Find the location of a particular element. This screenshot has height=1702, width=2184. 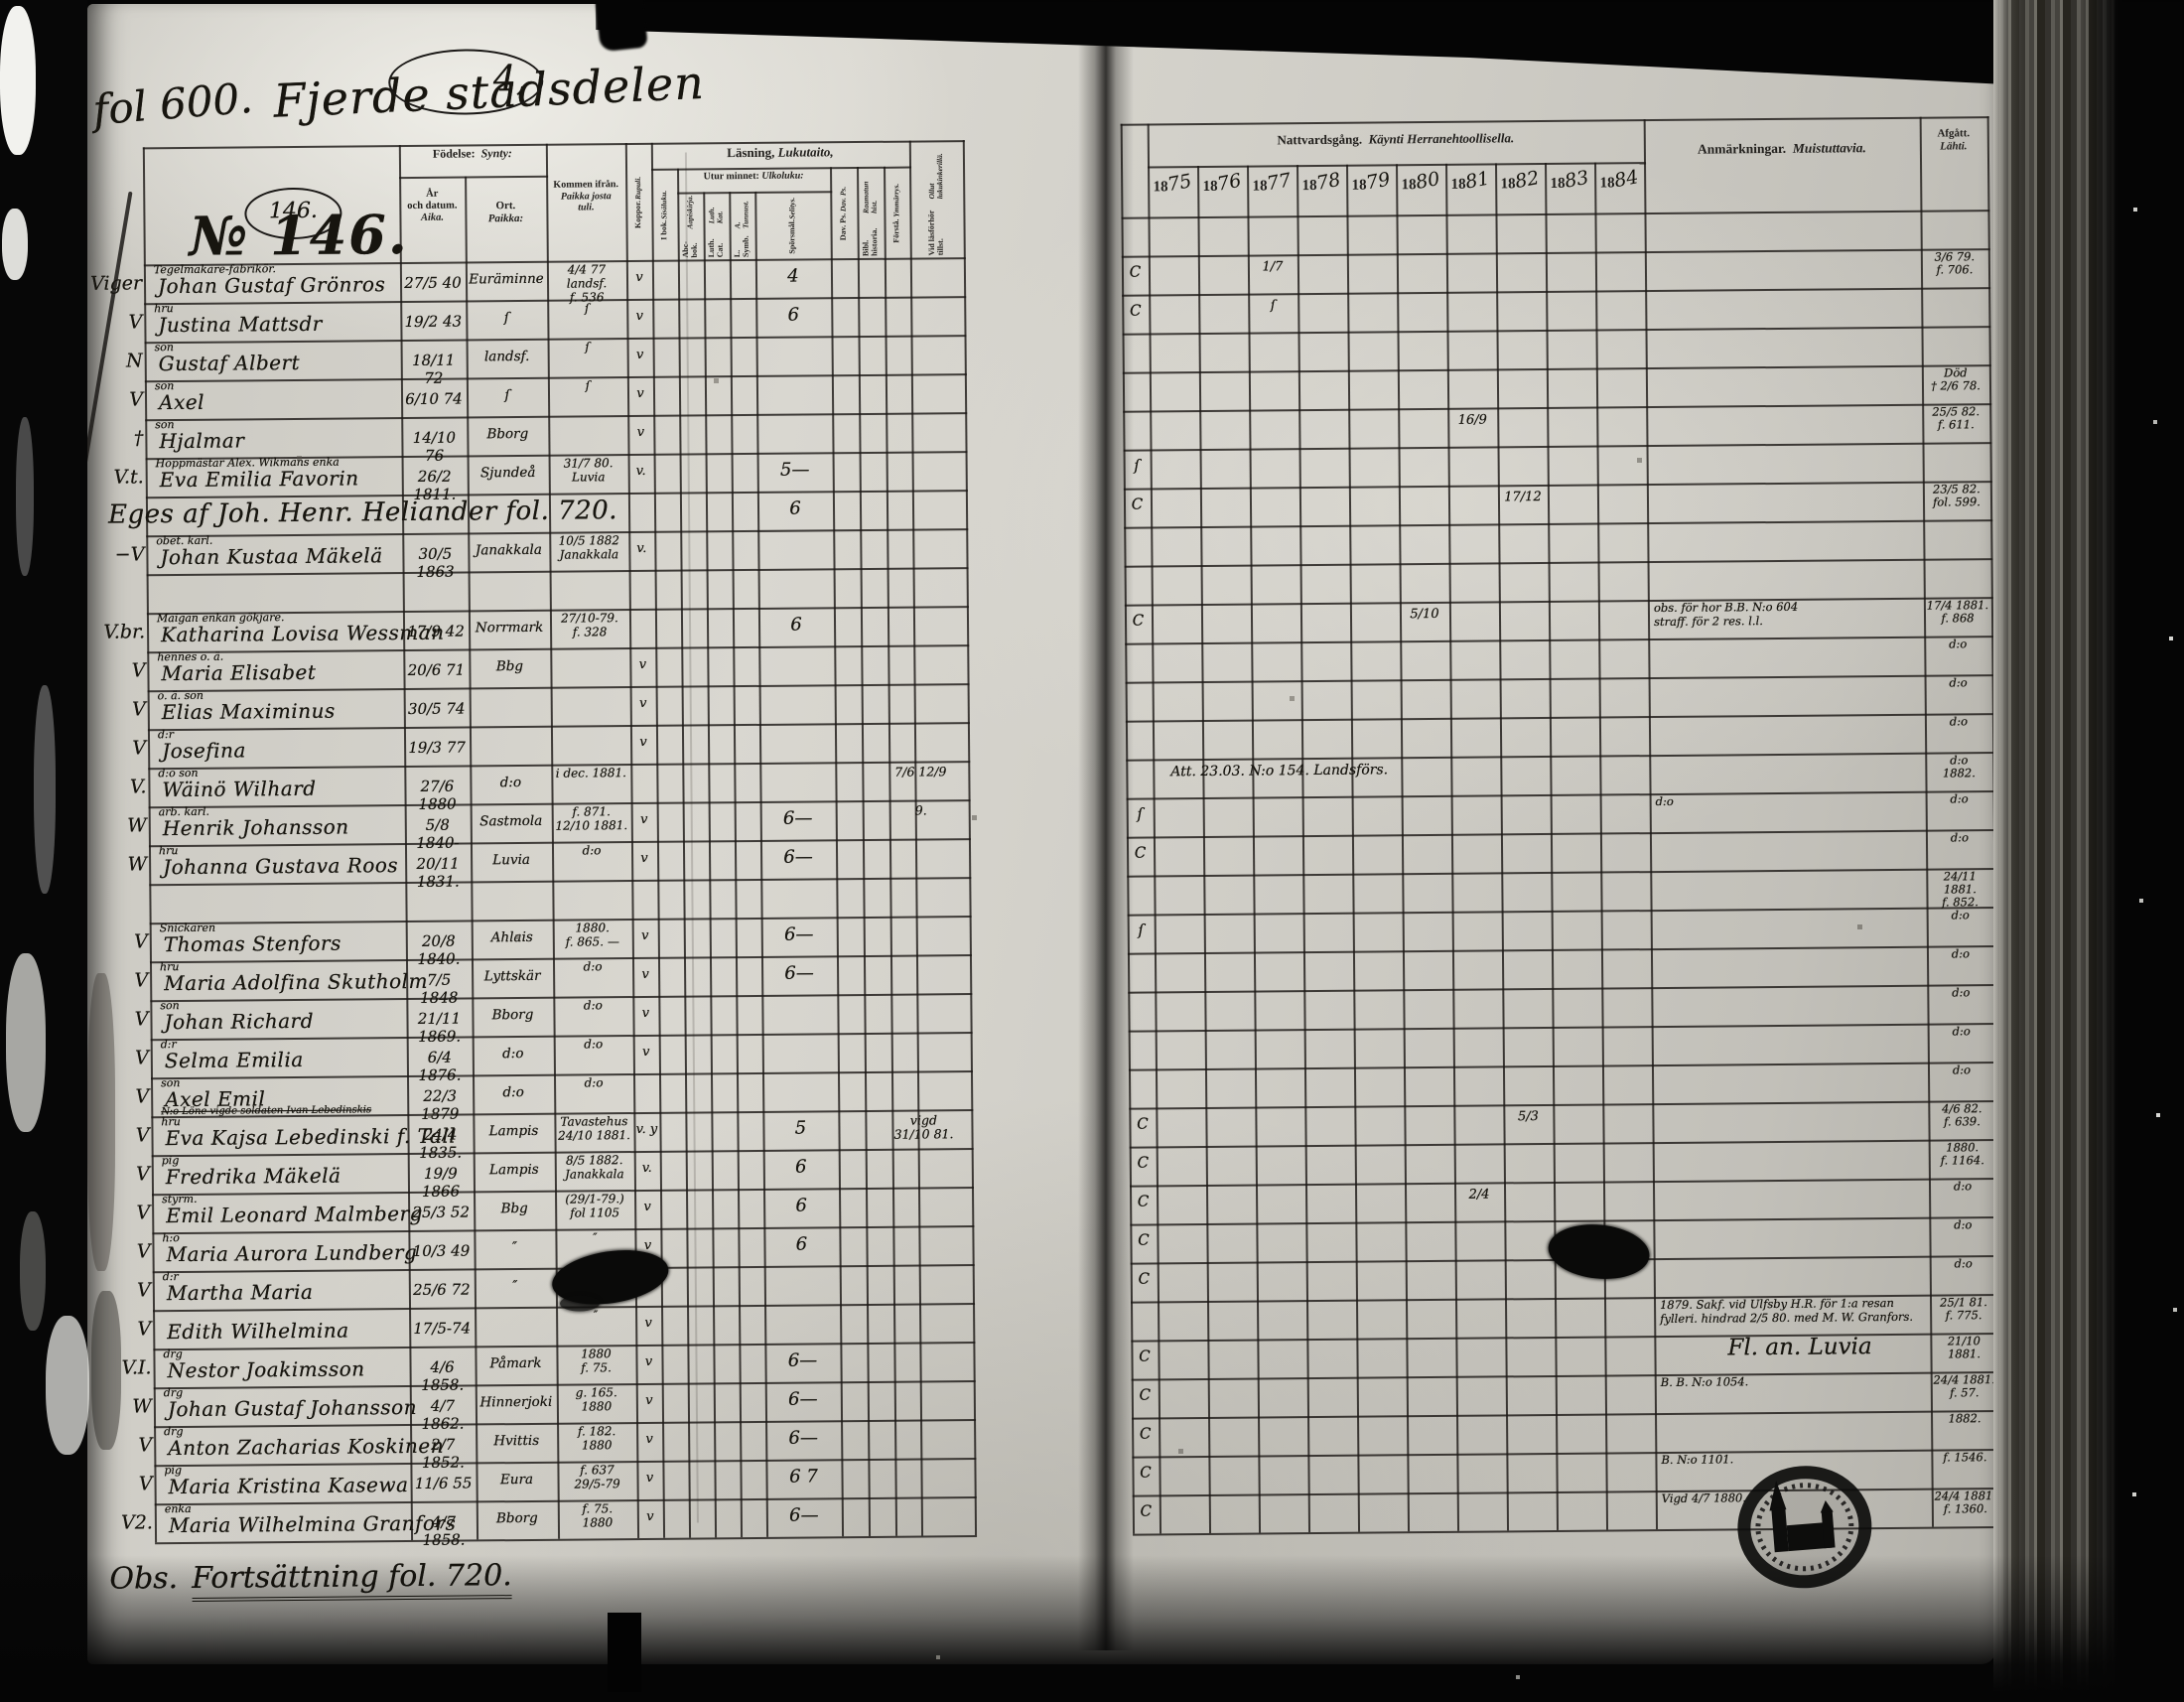

departed-note: 25/1 81. f. 775. is located at coordinates (1963, 1309).